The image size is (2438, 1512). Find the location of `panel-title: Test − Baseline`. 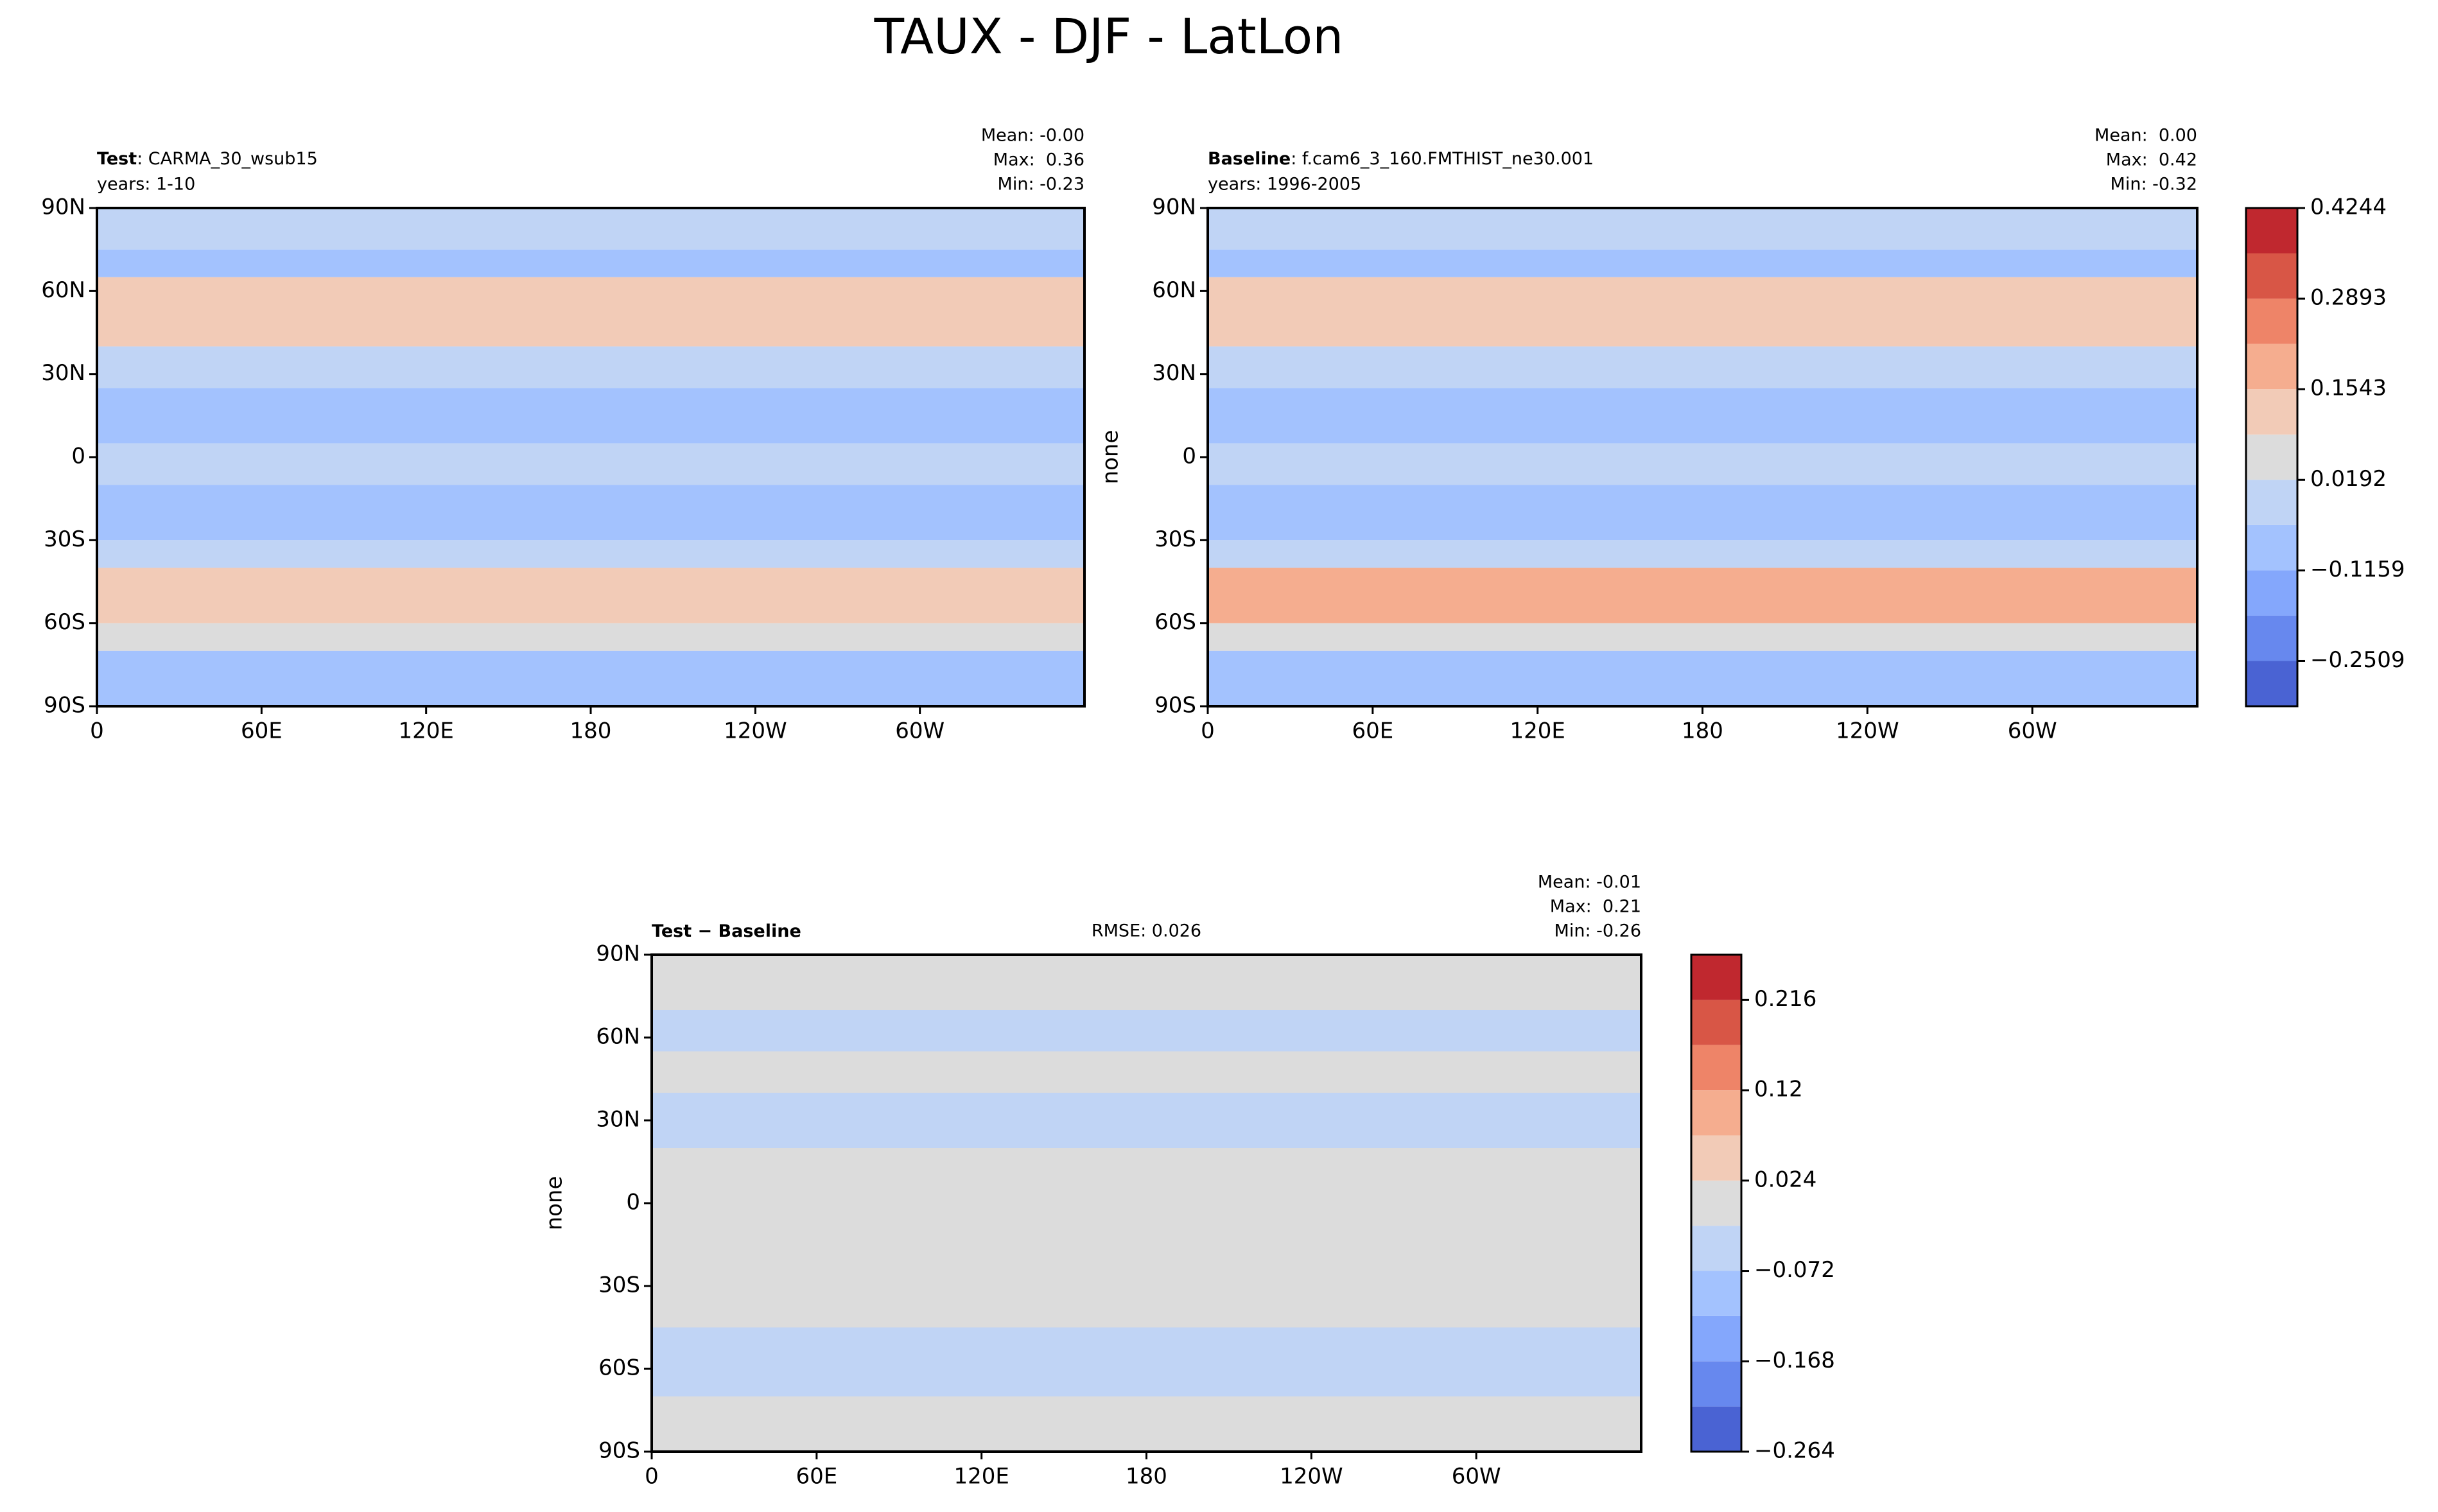

panel-title: Test − Baseline is located at coordinates (726, 931).